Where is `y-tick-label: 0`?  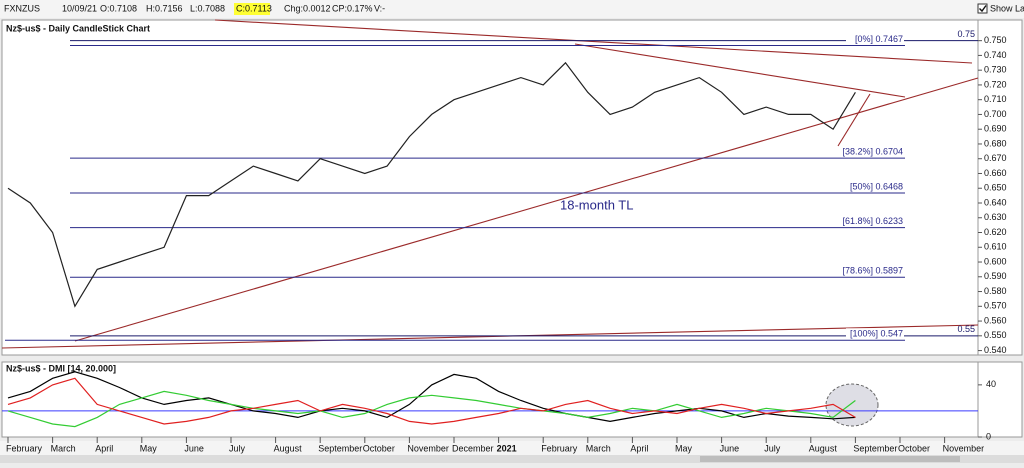
y-tick-label: 0 is located at coordinates (988, 436).